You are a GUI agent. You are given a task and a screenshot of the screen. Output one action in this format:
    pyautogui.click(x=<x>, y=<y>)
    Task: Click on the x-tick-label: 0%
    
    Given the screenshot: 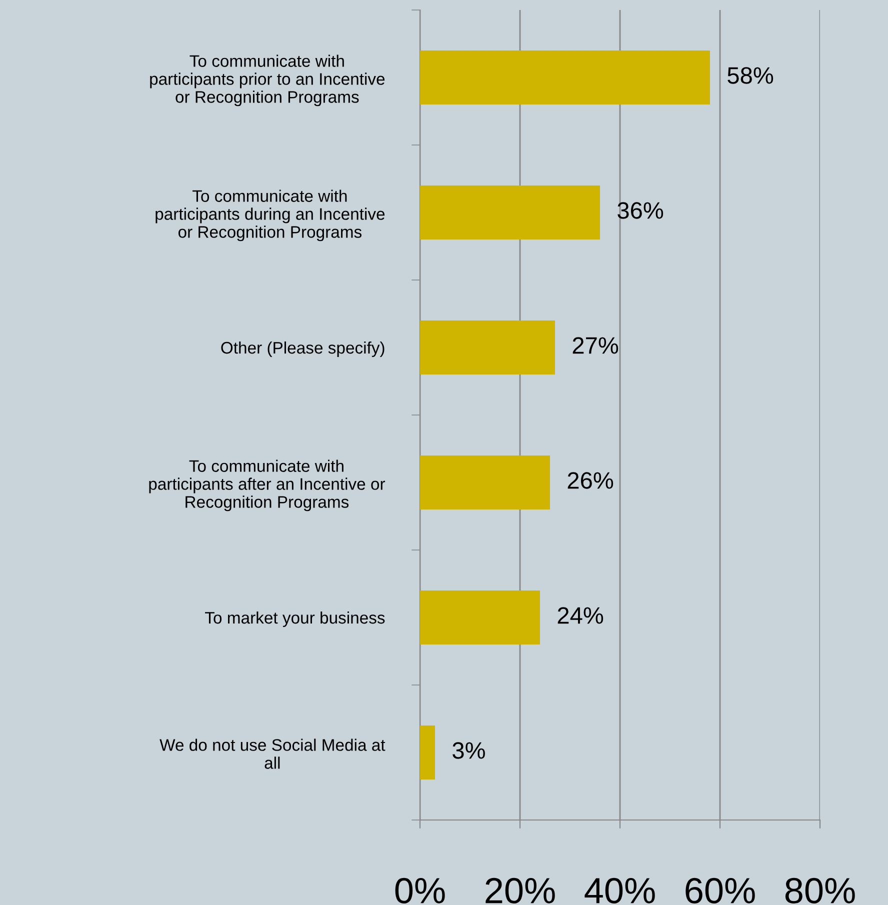 What is the action you would take?
    pyautogui.click(x=420, y=891)
    